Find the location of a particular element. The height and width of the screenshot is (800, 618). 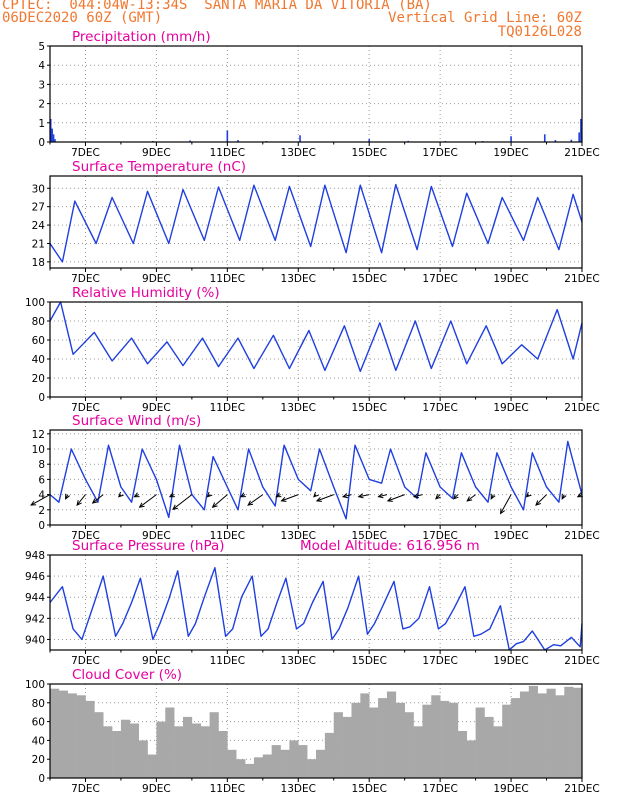

y-tick-label: 944 is located at coordinates (35, 598).